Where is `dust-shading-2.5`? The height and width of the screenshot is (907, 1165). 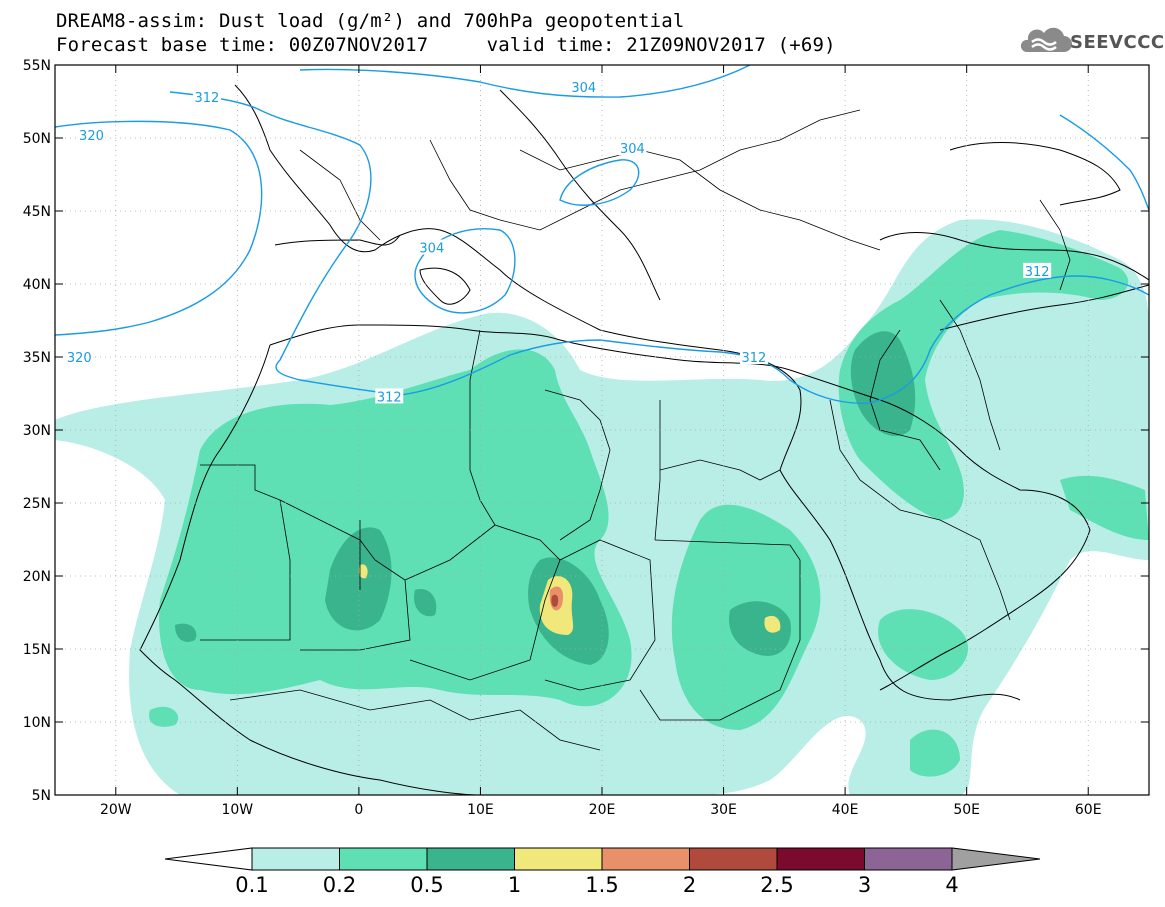
dust-shading-2.5 is located at coordinates (555, 600).